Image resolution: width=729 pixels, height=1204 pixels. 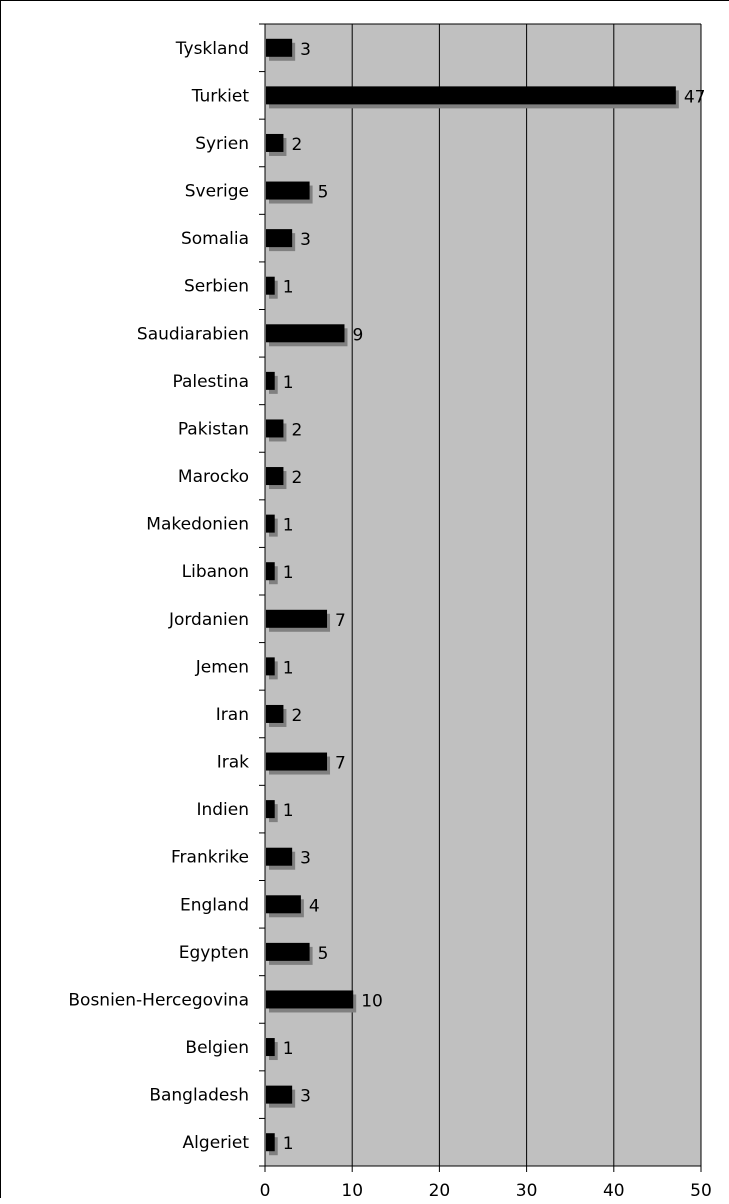 I want to click on category-label-13: Jemen, so click(x=222, y=667).